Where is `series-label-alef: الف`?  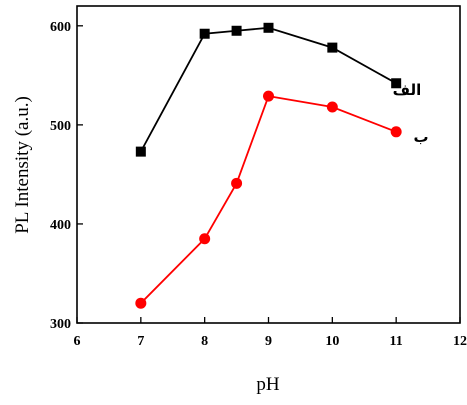
series-label-alef: الف is located at coordinates (407, 90).